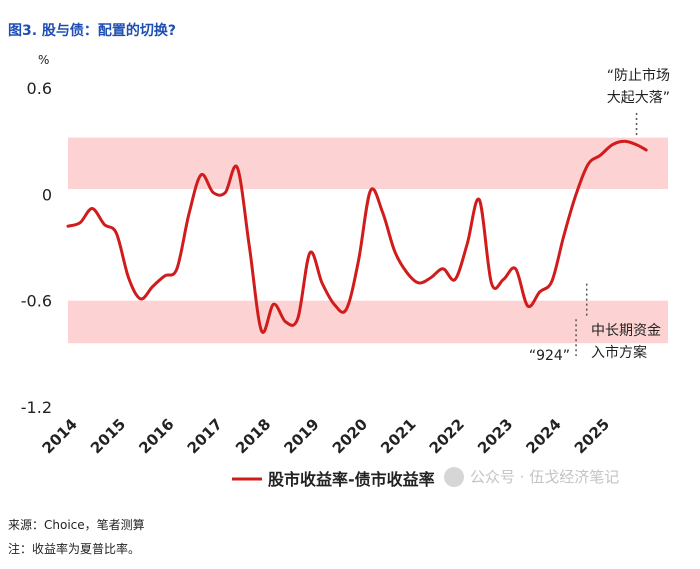 The width and height of the screenshot is (700, 569). I want to click on source-note: 来源：Choice，笔者测算, so click(76, 525).